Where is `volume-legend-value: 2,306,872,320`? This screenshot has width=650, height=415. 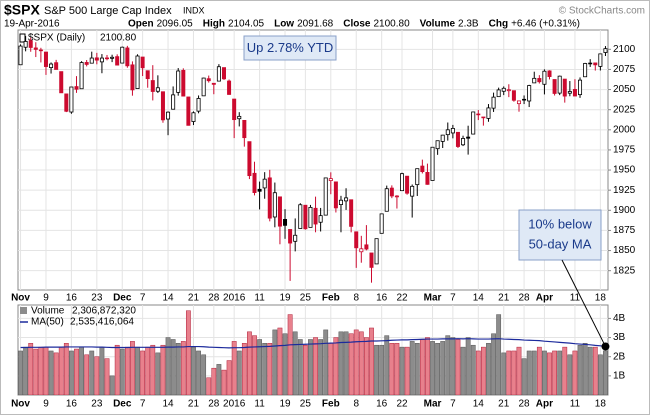 volume-legend-value: 2,306,872,320 is located at coordinates (104, 311).